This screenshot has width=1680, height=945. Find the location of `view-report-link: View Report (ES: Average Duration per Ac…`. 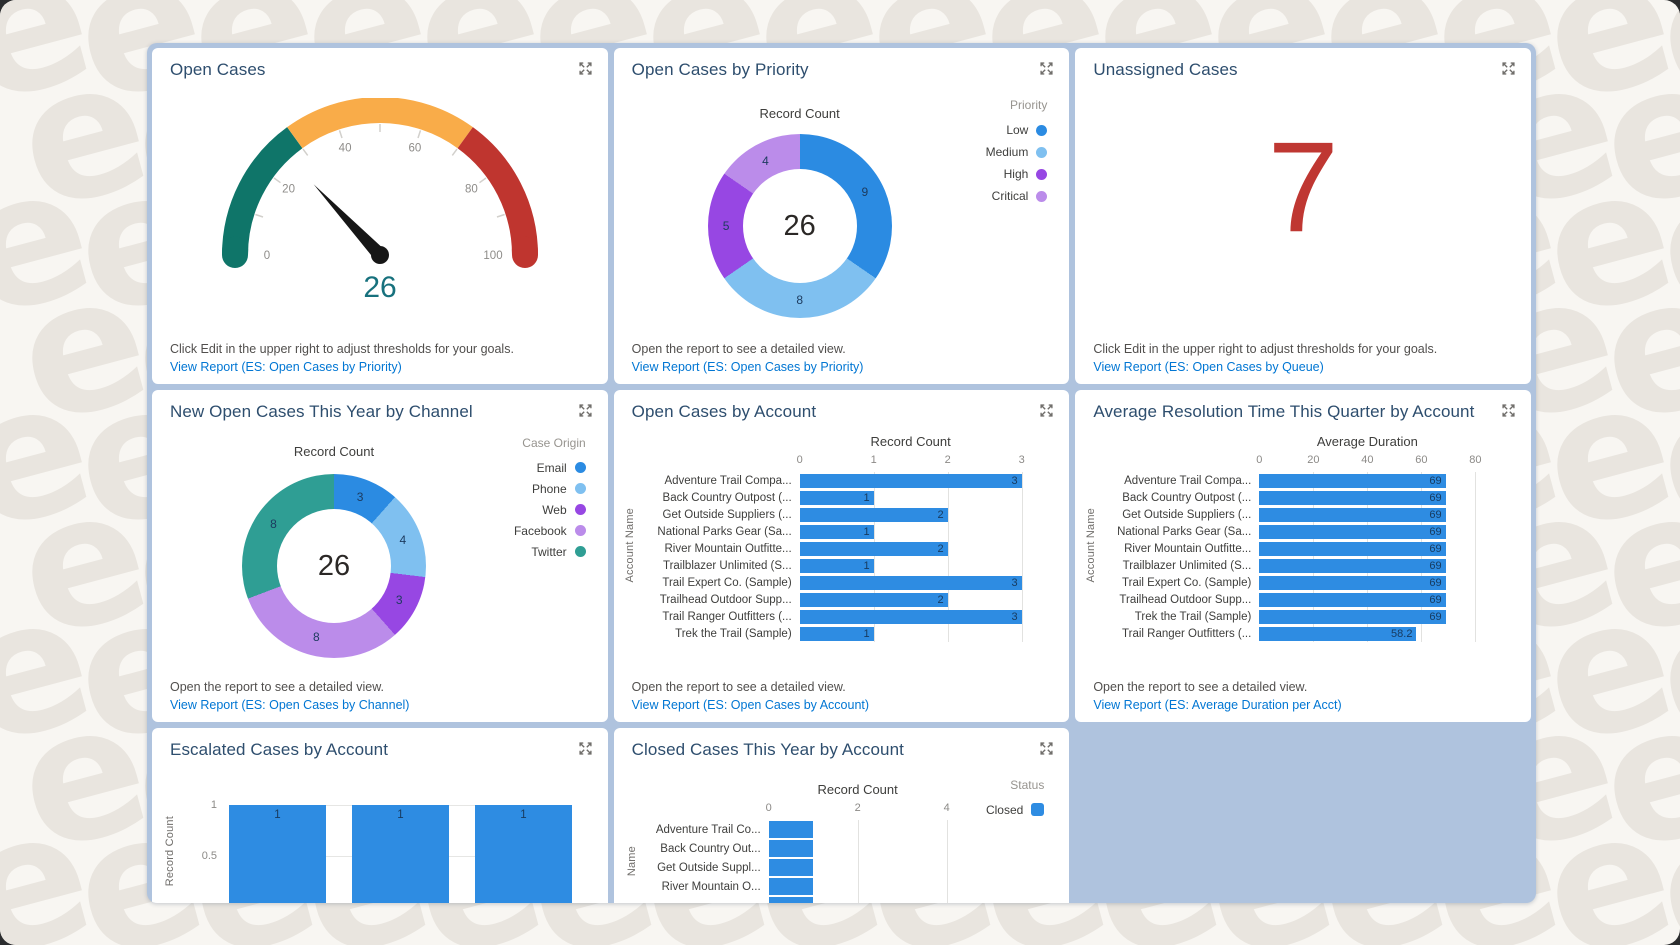

view-report-link: View Report (ES: Average Duration per Ac… is located at coordinates (1217, 704).